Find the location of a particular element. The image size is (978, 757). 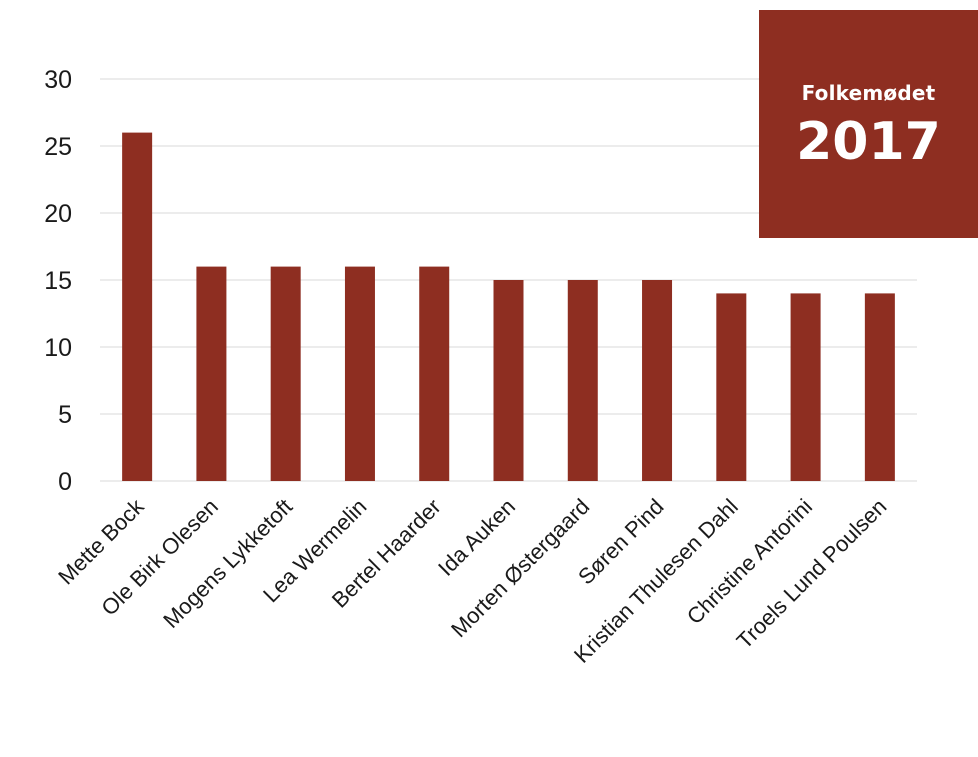

x-tick-label: Mogens Lykketoft is located at coordinates (227, 563).